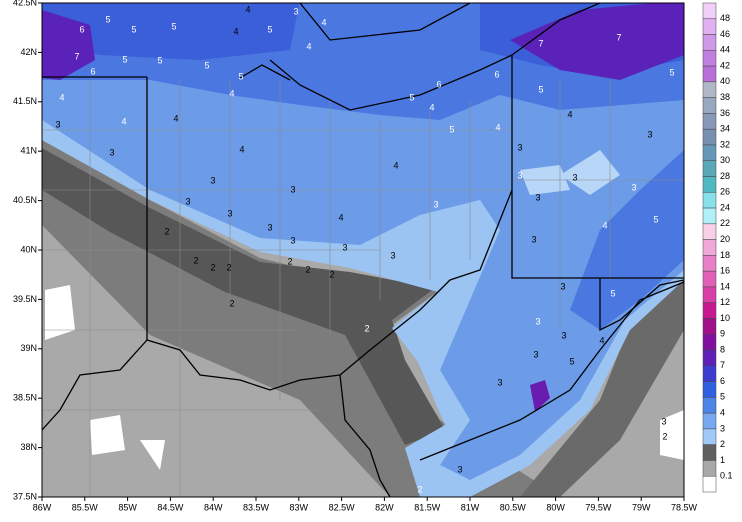 Image resolution: width=742 pixels, height=522 pixels. What do you see at coordinates (384, 507) in the screenshot?
I see `lon-label: 82W` at bounding box center [384, 507].